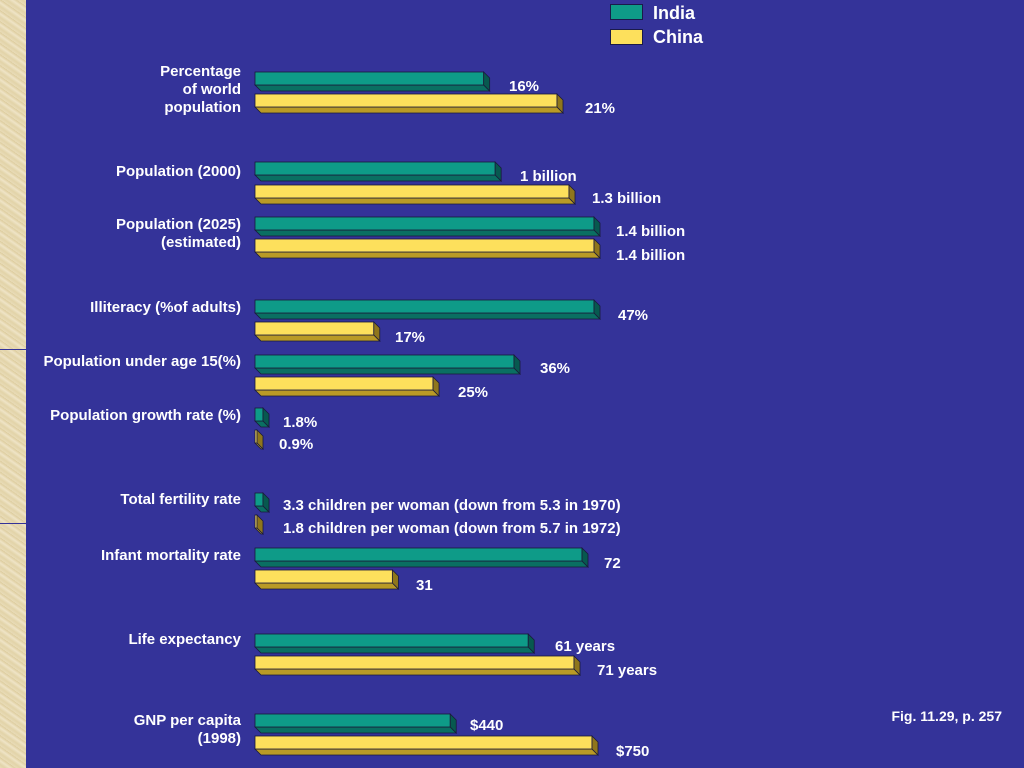  I want to click on legend-label-china: China, so click(678, 37).